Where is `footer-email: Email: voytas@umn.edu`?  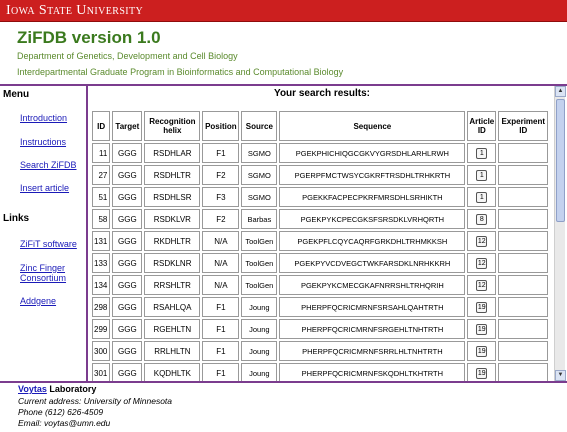 footer-email: Email: voytas@umn.edu is located at coordinates (64, 423).